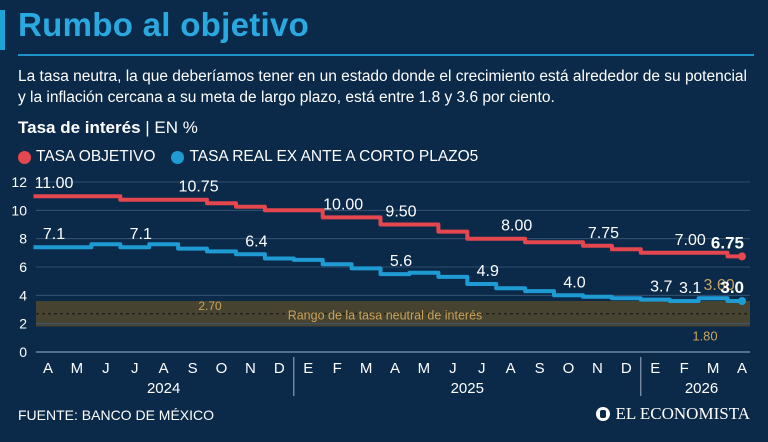 Image resolution: width=768 pixels, height=442 pixels. Describe the element at coordinates (23, 324) in the screenshot. I see `y-tick-label: 2` at that location.